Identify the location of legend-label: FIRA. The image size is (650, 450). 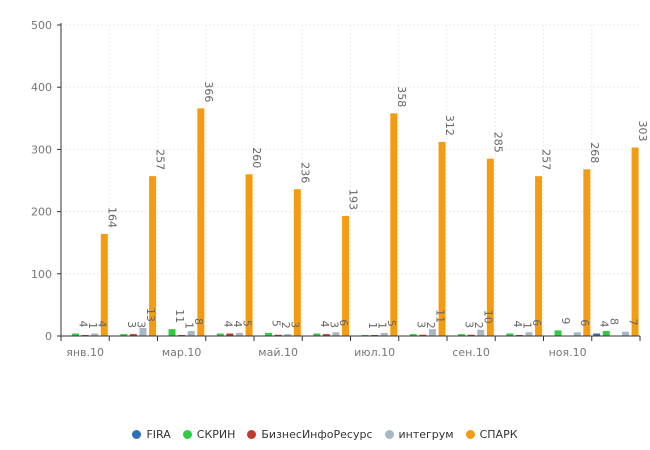
(158, 434).